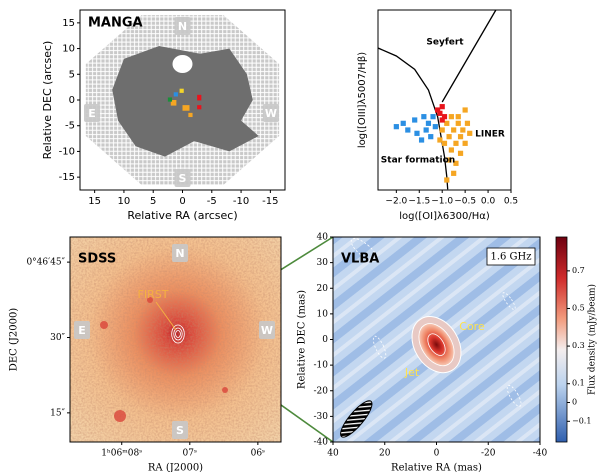  Describe the element at coordinates (68, 23) in the screenshot. I see `y-tick-label: 15` at that location.